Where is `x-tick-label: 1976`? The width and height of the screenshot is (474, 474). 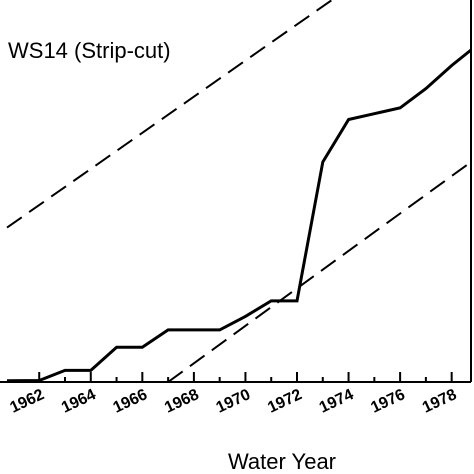 x-tick-label: 1976 is located at coordinates (388, 401).